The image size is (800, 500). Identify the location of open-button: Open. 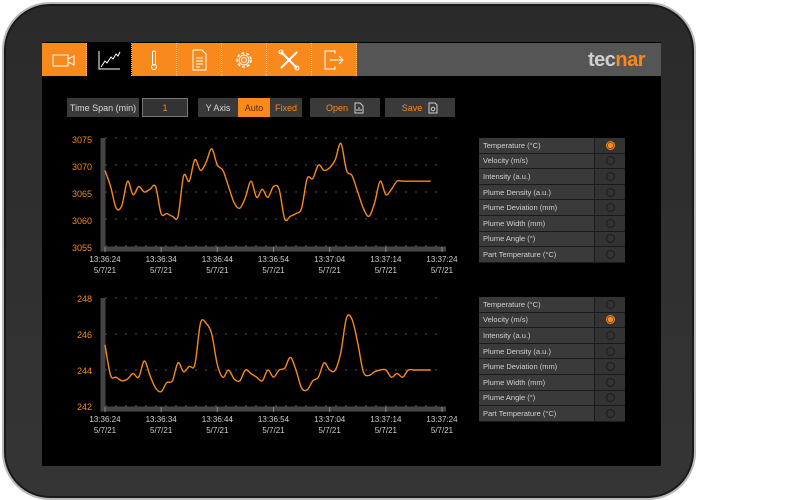
(345, 107).